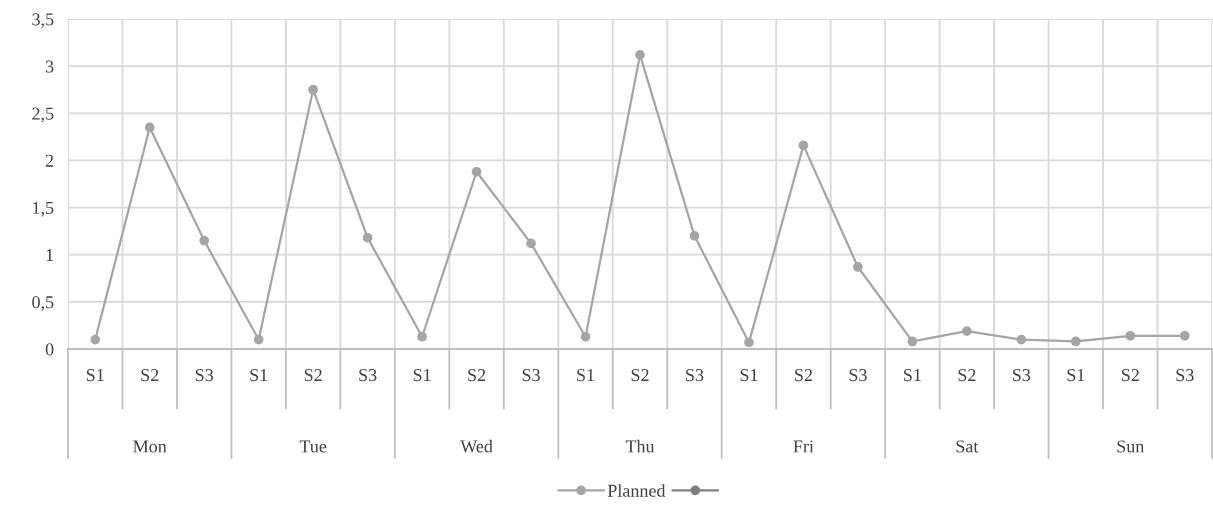  I want to click on text: Thu, so click(640, 446).